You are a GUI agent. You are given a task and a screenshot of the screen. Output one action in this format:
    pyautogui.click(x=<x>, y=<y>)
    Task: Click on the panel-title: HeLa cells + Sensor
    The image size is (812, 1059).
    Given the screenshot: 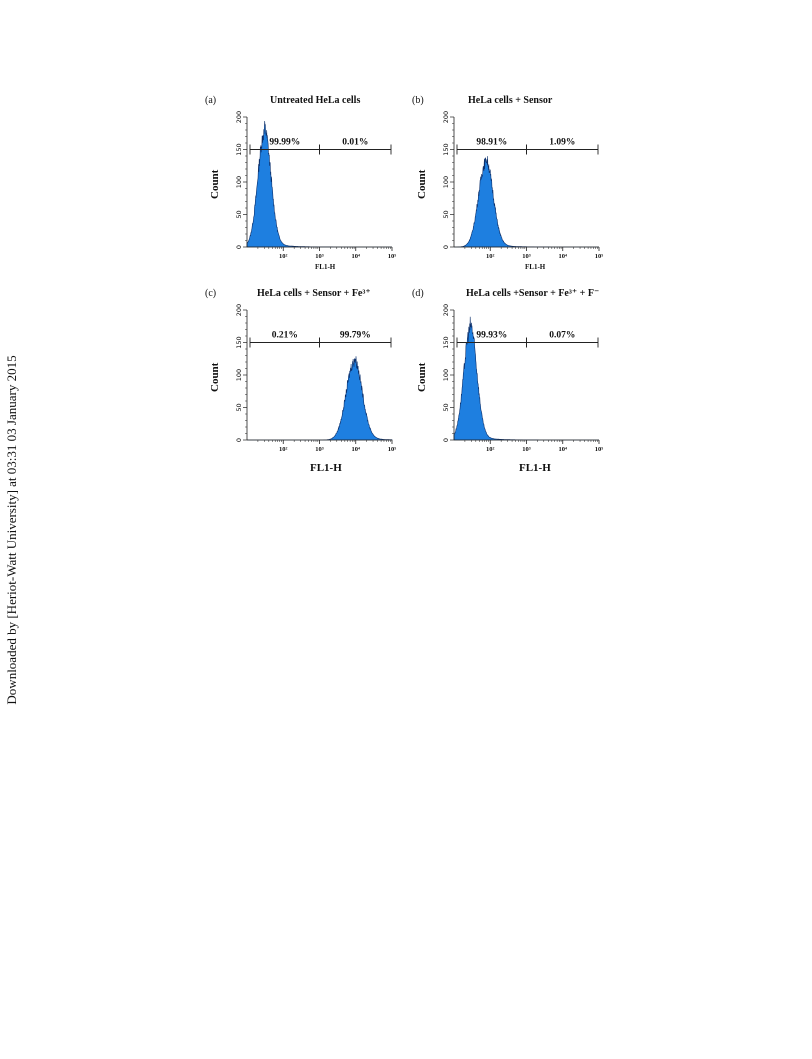 What is the action you would take?
    pyautogui.click(x=510, y=100)
    